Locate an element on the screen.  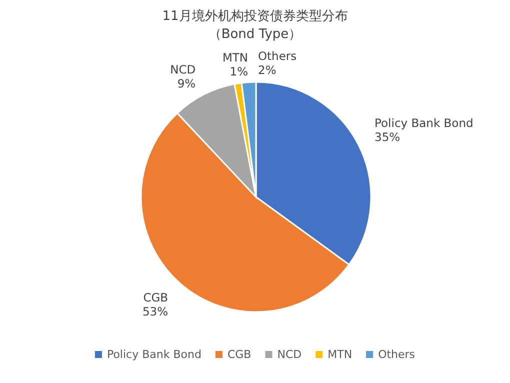
data-label: 35% is located at coordinates (387, 137).